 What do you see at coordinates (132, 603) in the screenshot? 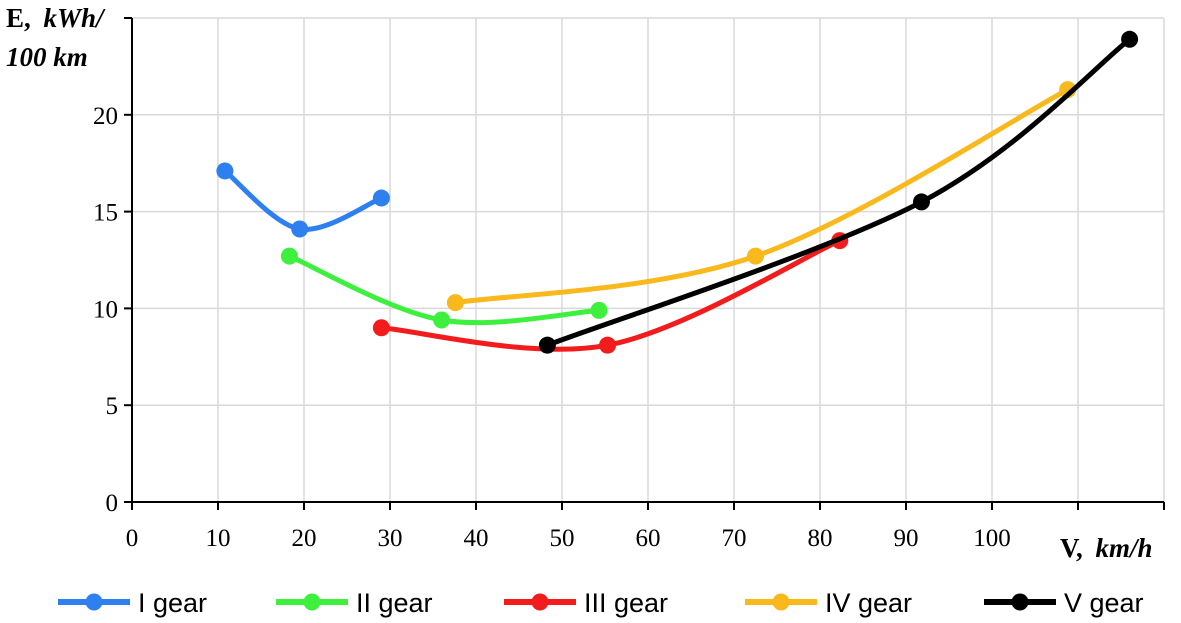
I see `legend-item: I gear` at bounding box center [132, 603].